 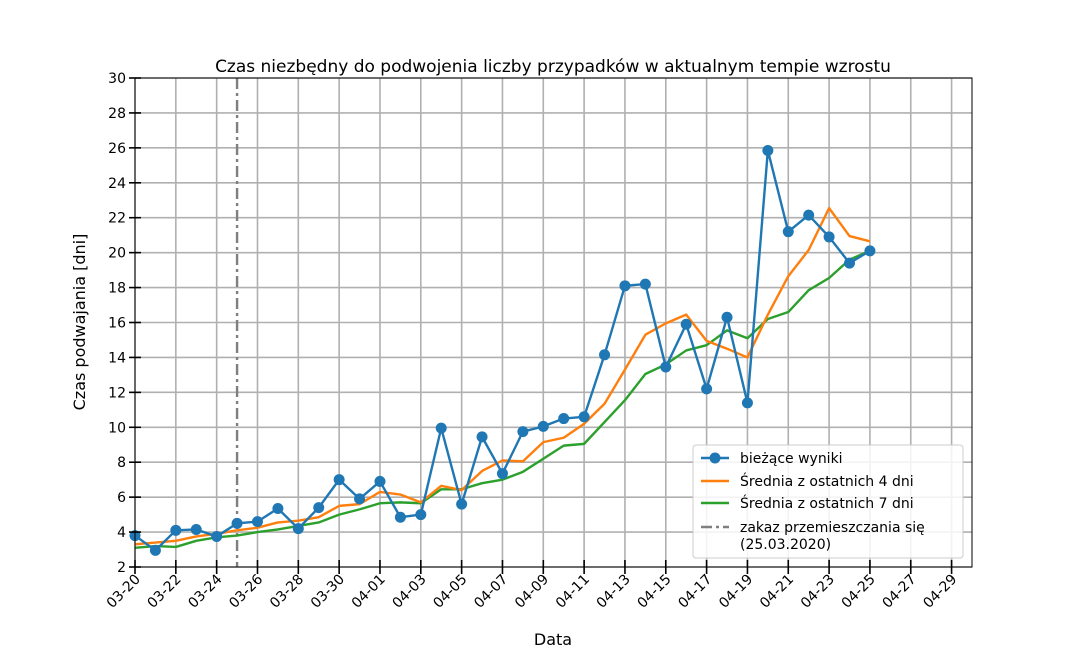 What do you see at coordinates (121, 568) in the screenshot?
I see `y-tick-label: 2` at bounding box center [121, 568].